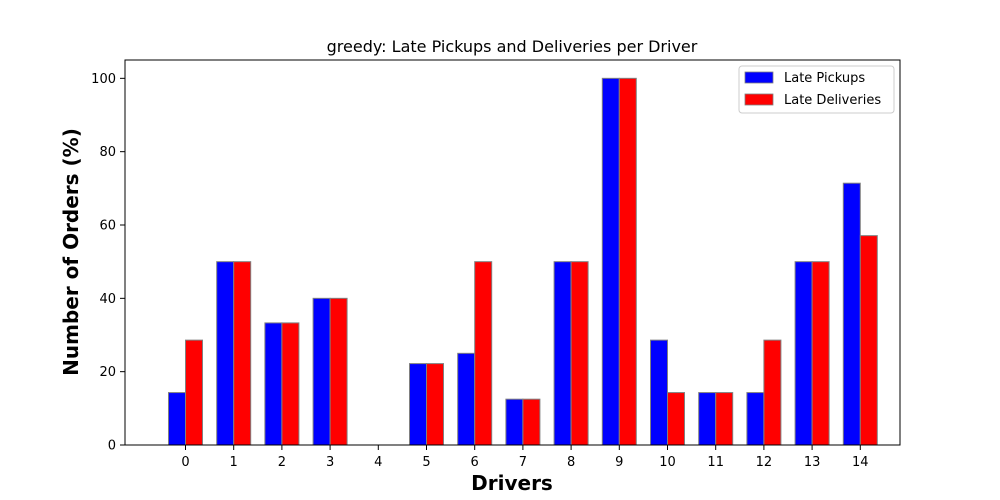  What do you see at coordinates (103, 79) in the screenshot?
I see `y-tick-label: 100` at bounding box center [103, 79].